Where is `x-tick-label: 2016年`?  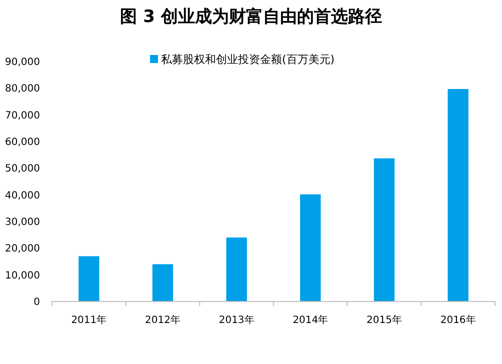
x-tick-label: 2016年 is located at coordinates (458, 320).